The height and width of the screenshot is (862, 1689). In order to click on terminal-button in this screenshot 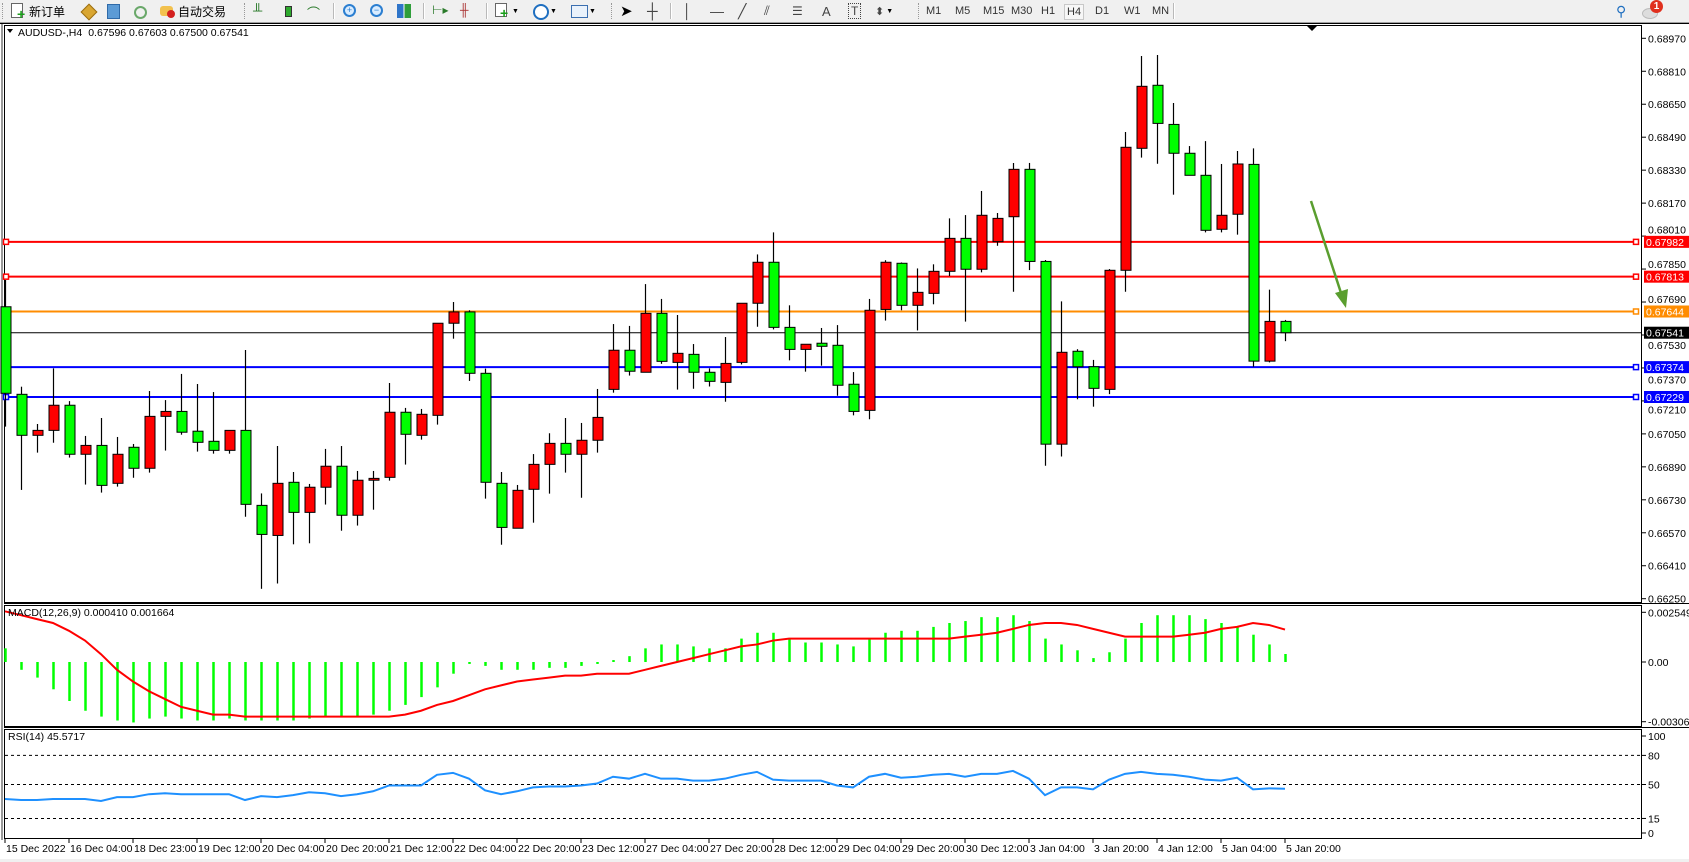, I will do `click(139, 11)`.